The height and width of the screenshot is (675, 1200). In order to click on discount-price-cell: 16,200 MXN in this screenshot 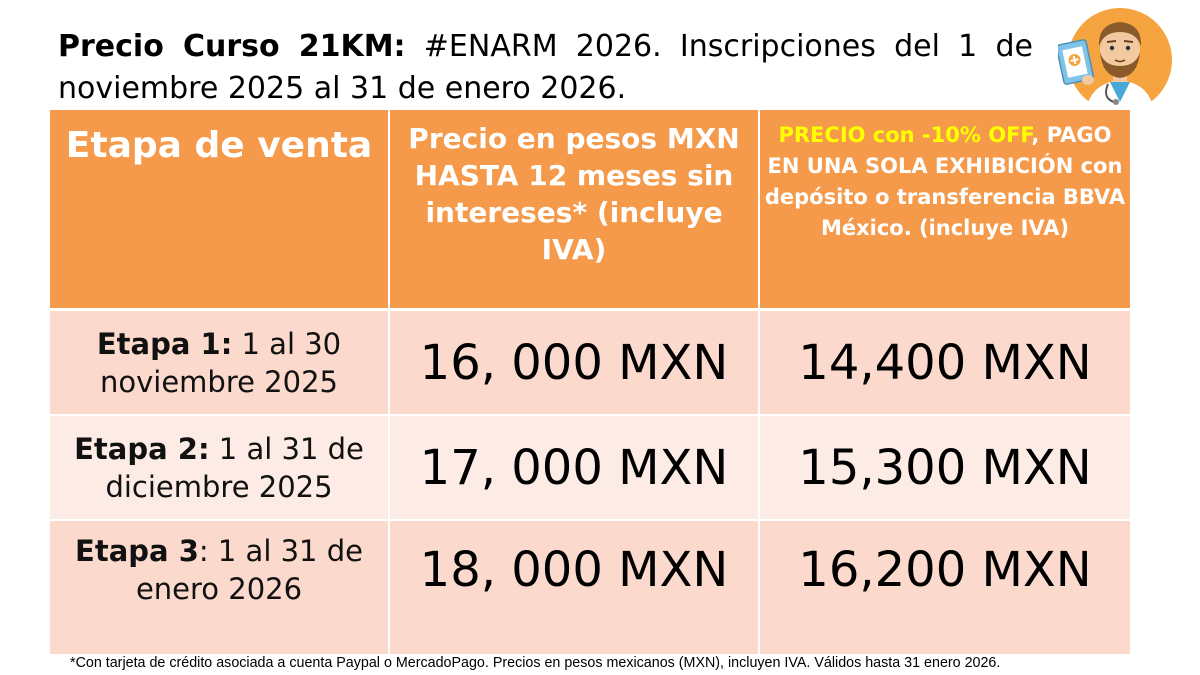, I will do `click(945, 588)`.